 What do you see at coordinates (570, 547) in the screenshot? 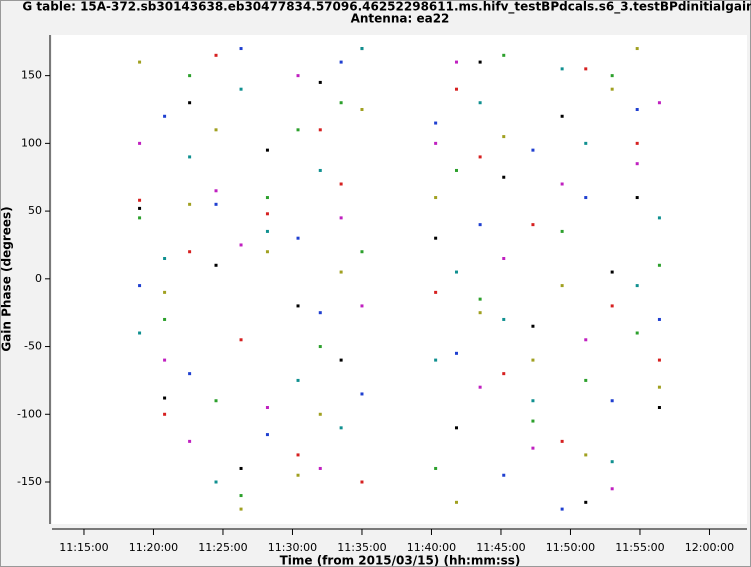
I see `x-tick-label: 11:50:00` at bounding box center [570, 547].